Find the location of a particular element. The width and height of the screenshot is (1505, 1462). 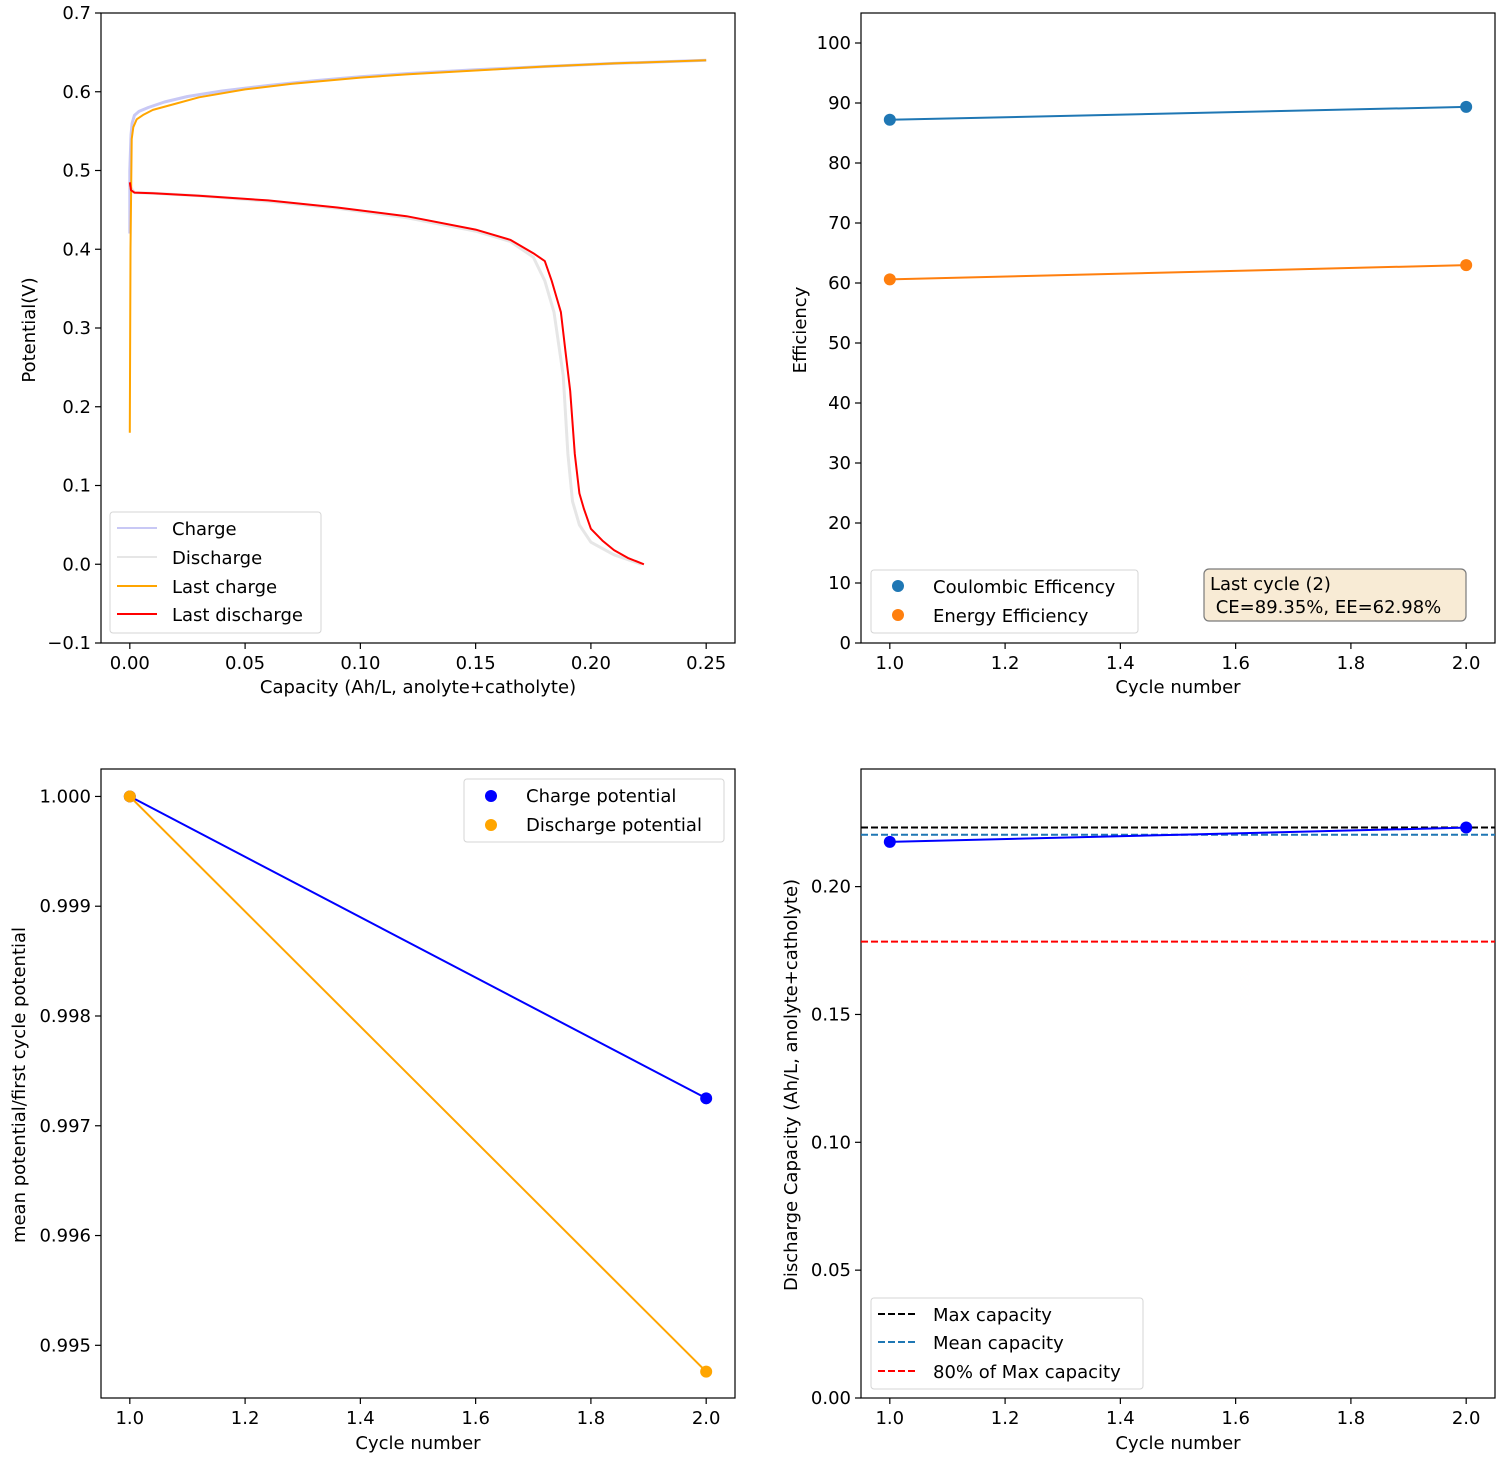

series-line-last-discharge is located at coordinates (386, 374).